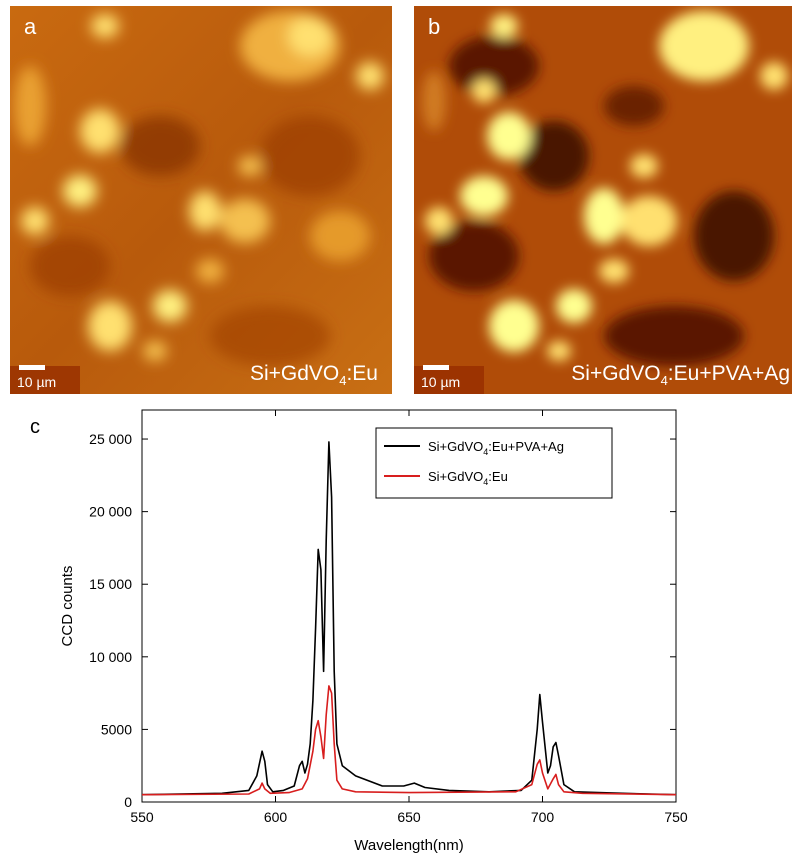  Describe the element at coordinates (276, 817) in the screenshot. I see `x-tick-label: 600` at that location.